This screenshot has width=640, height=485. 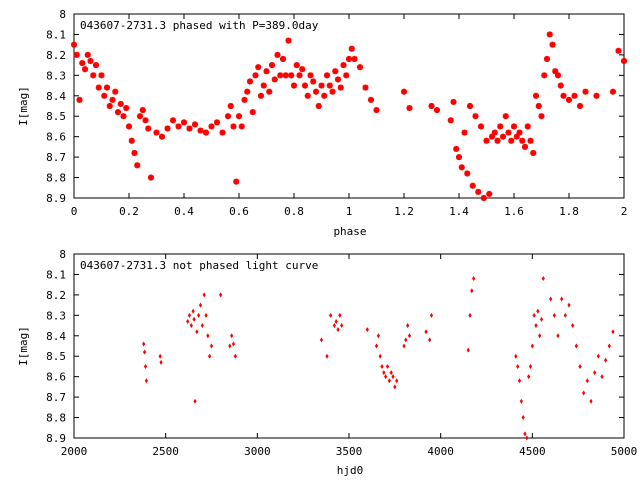 I want to click on chart-title: 043607-2731.3 phased with P=389.0day, so click(x=199, y=25).